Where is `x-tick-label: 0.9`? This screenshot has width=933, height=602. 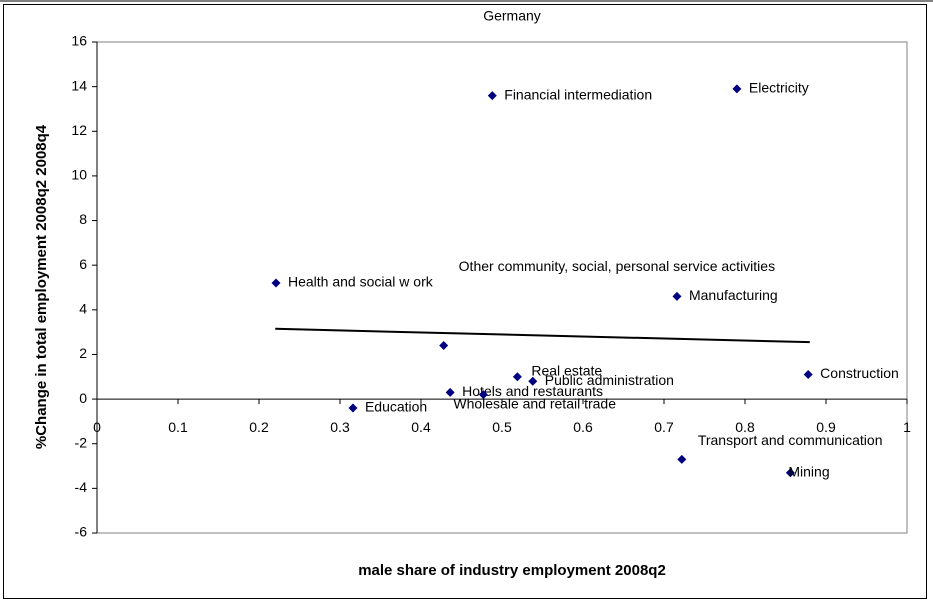 x-tick-label: 0.9 is located at coordinates (826, 427).